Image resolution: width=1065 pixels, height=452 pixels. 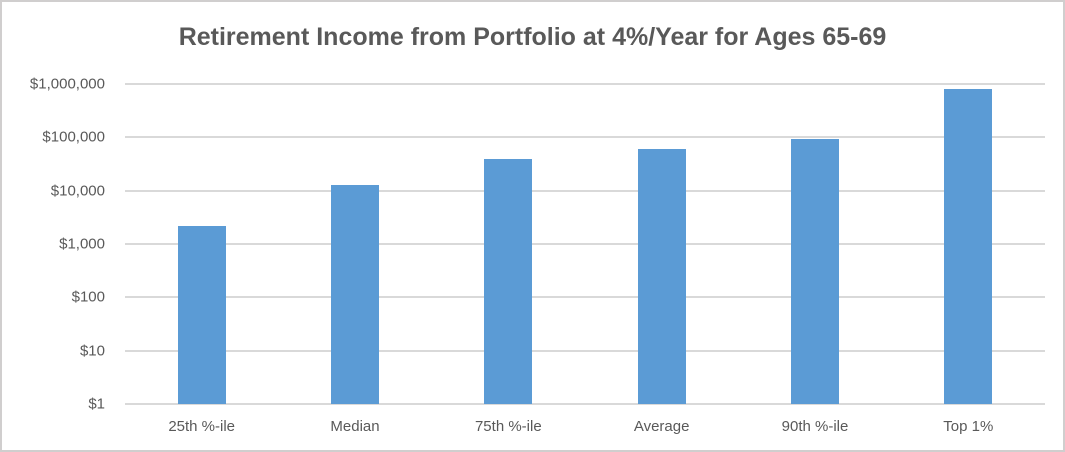 I want to click on y-tick-label-100-000: $100,000, so click(x=73, y=137).